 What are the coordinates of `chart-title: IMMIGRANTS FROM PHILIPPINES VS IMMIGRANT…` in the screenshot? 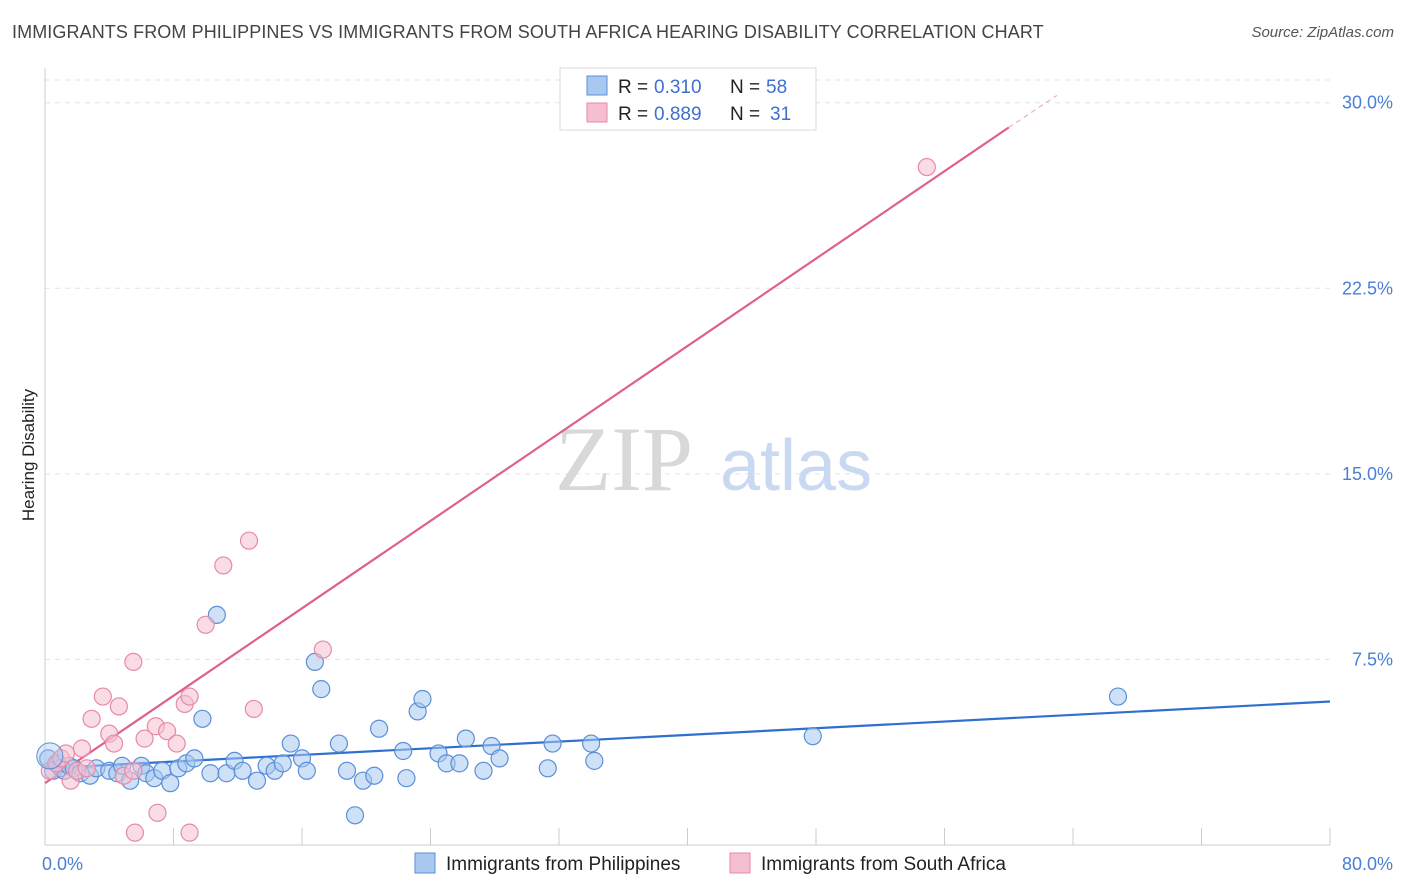 It's located at (528, 32).